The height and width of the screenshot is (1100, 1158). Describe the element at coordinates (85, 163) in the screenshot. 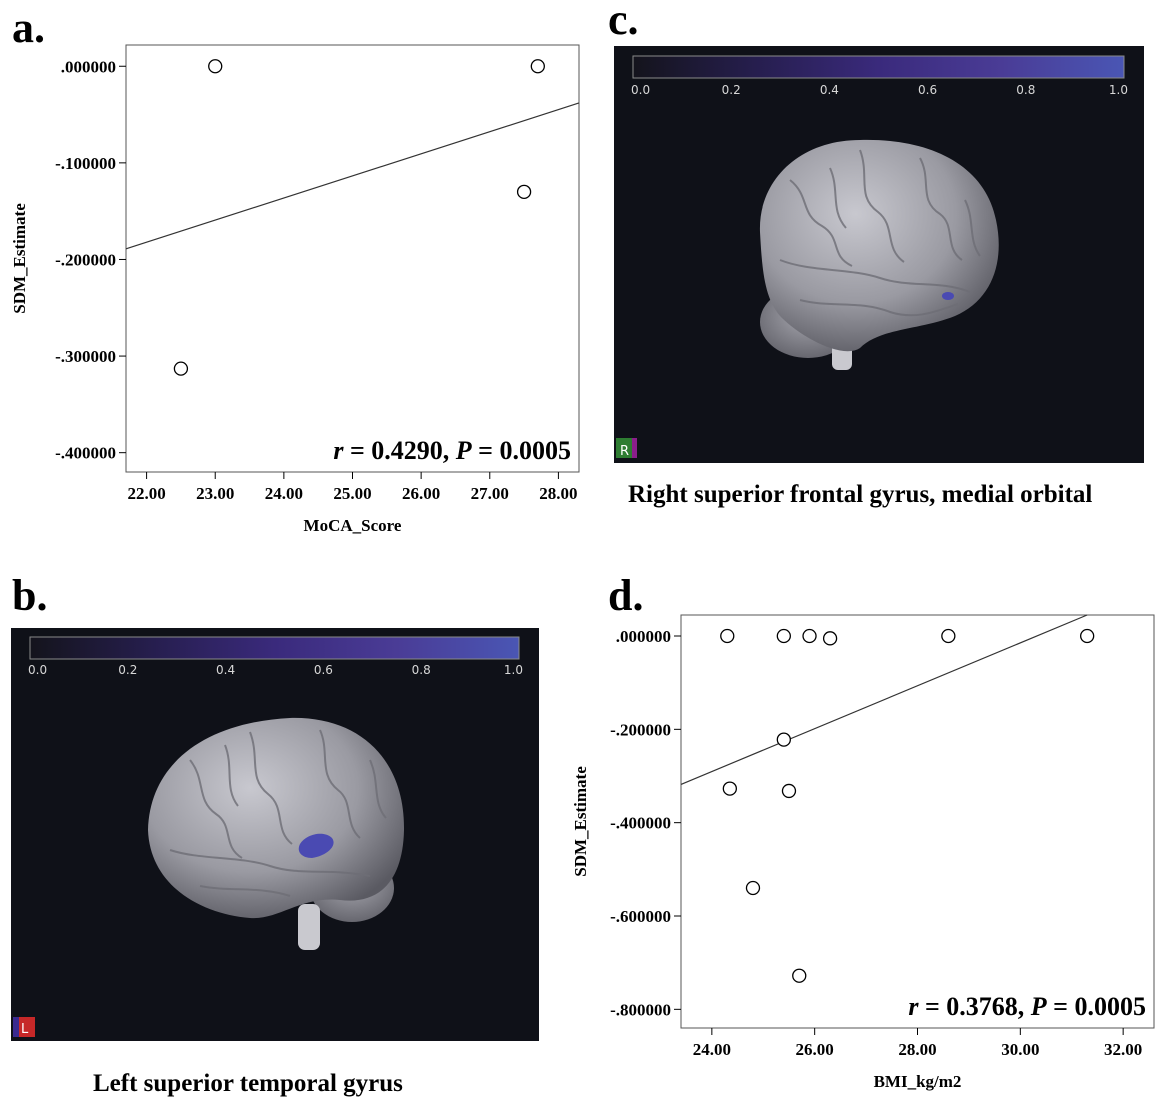

I see `y-tick-label: -.100000` at that location.